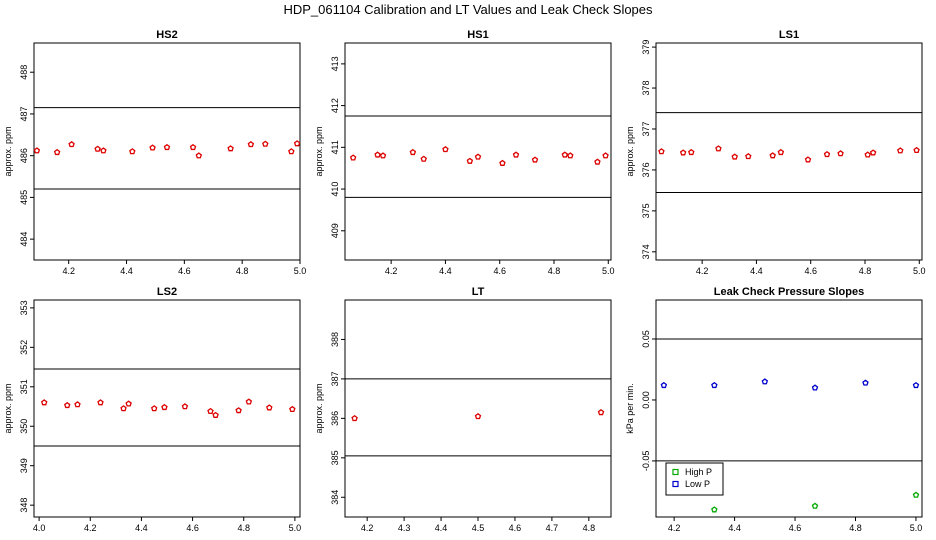 This screenshot has width=936, height=540. Describe the element at coordinates (24, 155) in the screenshot. I see `y-tick-label: 486` at that location.